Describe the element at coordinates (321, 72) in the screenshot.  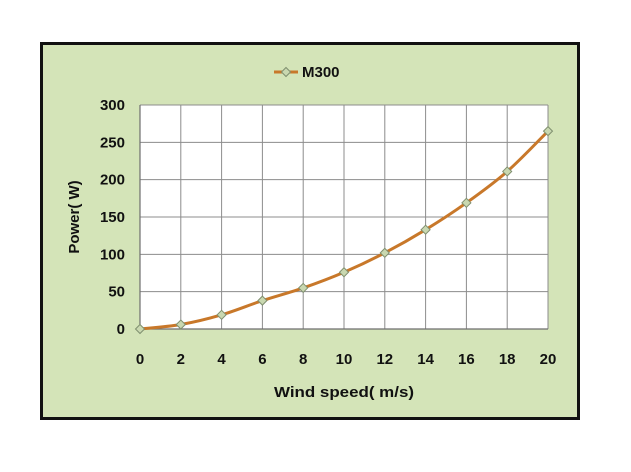
I see `legend-label: M300` at that location.